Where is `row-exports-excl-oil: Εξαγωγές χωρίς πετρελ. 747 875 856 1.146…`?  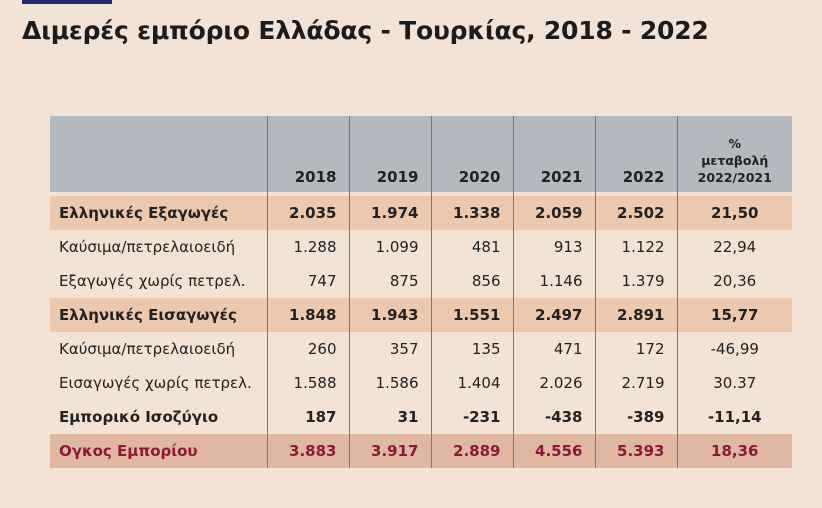 row-exports-excl-oil: Εξαγωγές χωρίς πετρελ. 747 875 856 1.146… is located at coordinates (421, 281).